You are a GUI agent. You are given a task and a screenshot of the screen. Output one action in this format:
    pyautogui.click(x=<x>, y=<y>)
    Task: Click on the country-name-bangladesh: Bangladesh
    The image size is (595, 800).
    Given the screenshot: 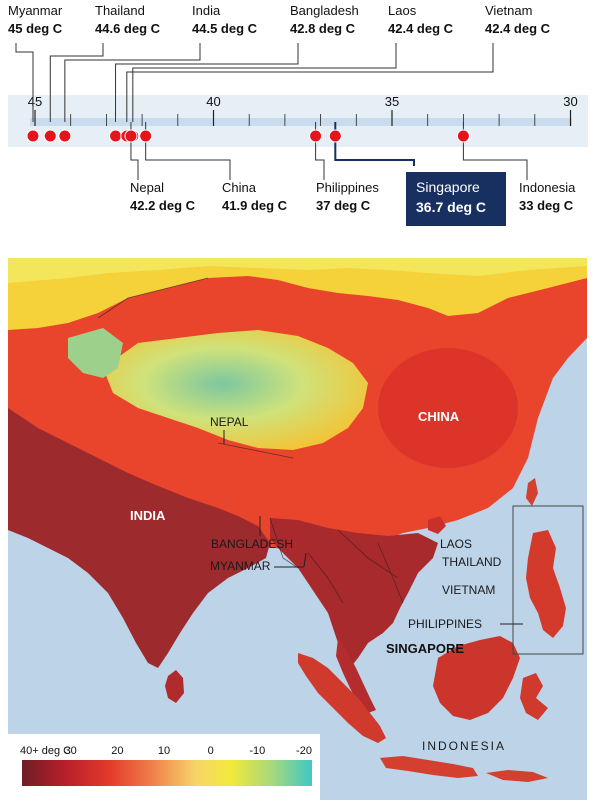 What is the action you would take?
    pyautogui.click(x=324, y=10)
    